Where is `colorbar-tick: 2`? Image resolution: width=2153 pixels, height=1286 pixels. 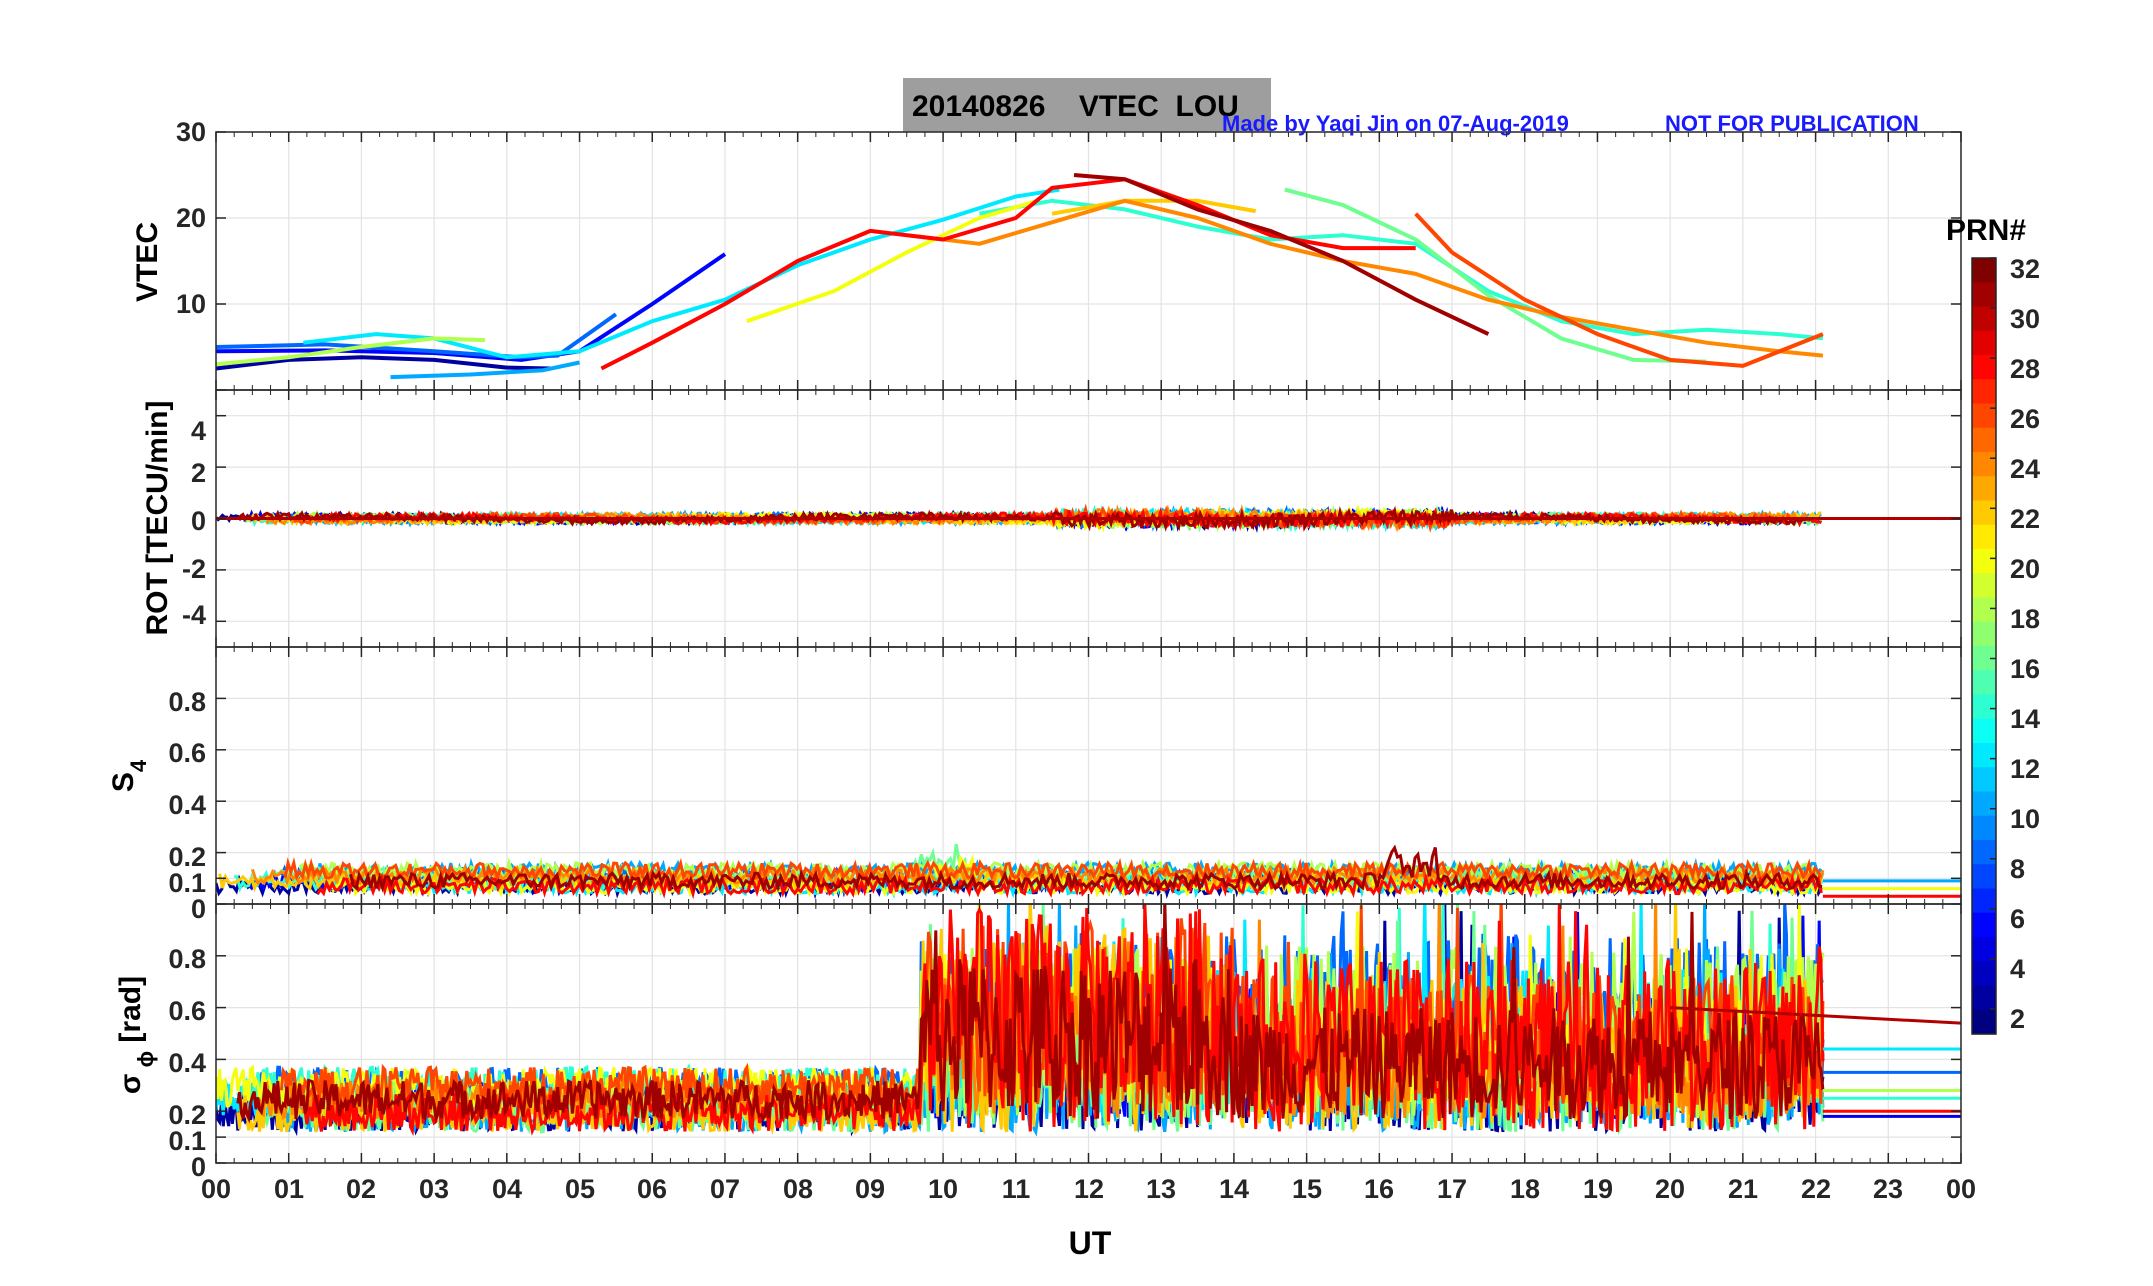
colorbar-tick: 2 is located at coordinates (2017, 1019).